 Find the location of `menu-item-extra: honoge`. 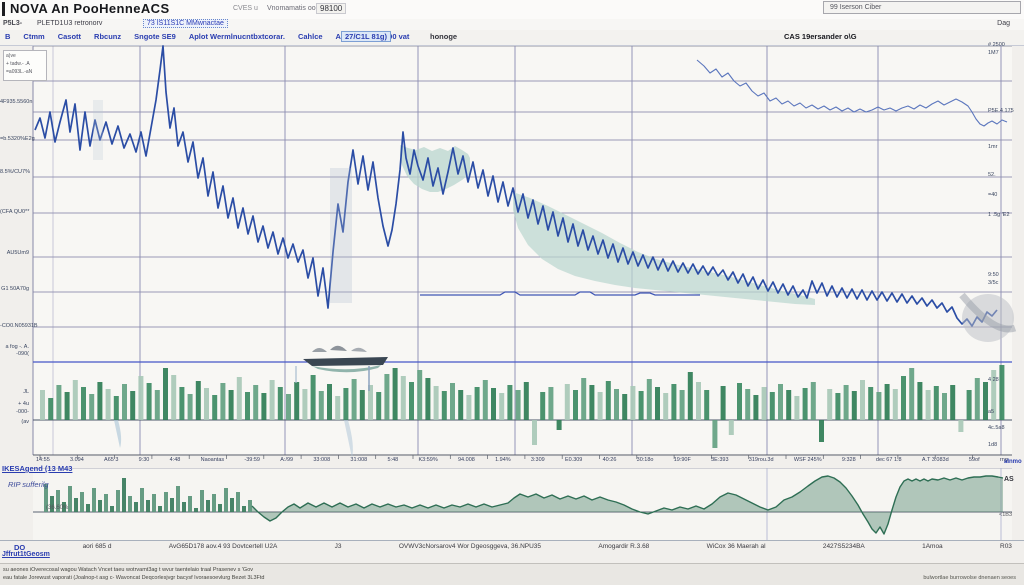

menu-item-extra: honoge is located at coordinates (444, 36).